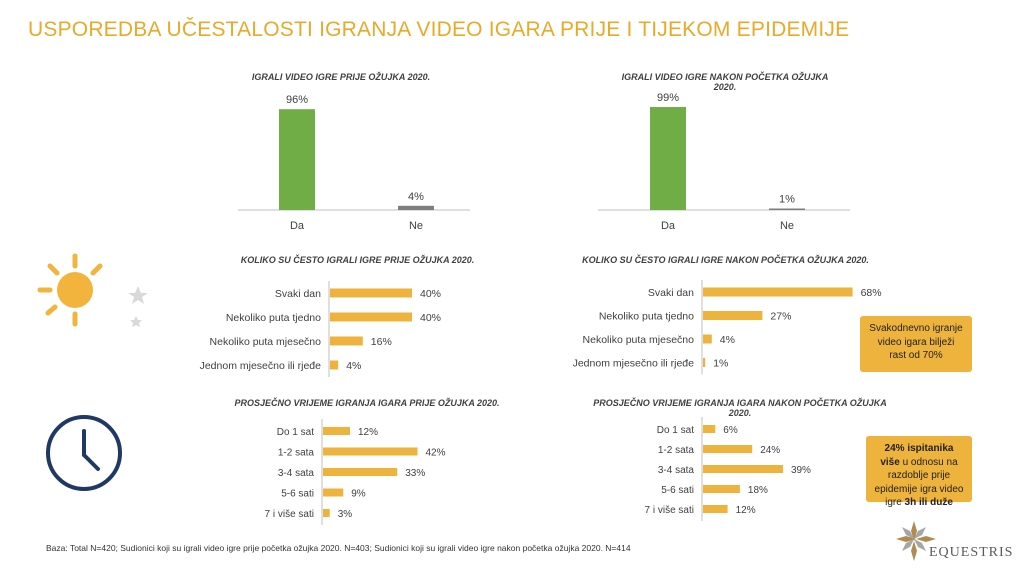  Describe the element at coordinates (787, 226) in the screenshot. I see `chart-2-tick-label-1: Ne` at that location.